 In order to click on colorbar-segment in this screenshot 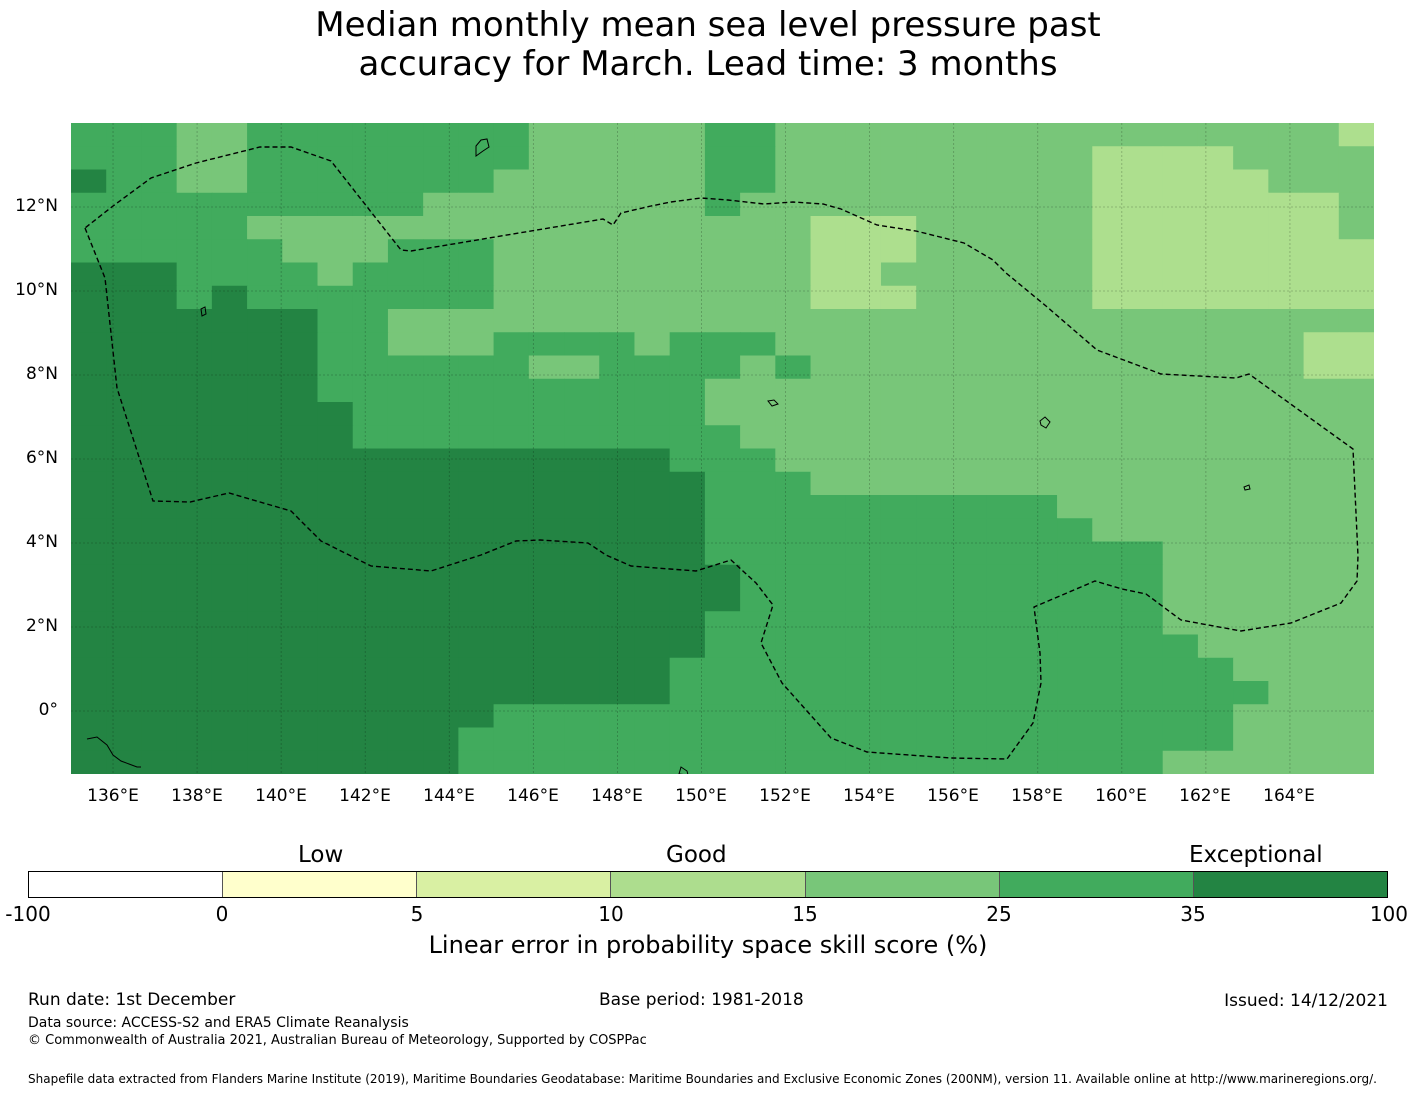, I will do `click(126, 884)`.